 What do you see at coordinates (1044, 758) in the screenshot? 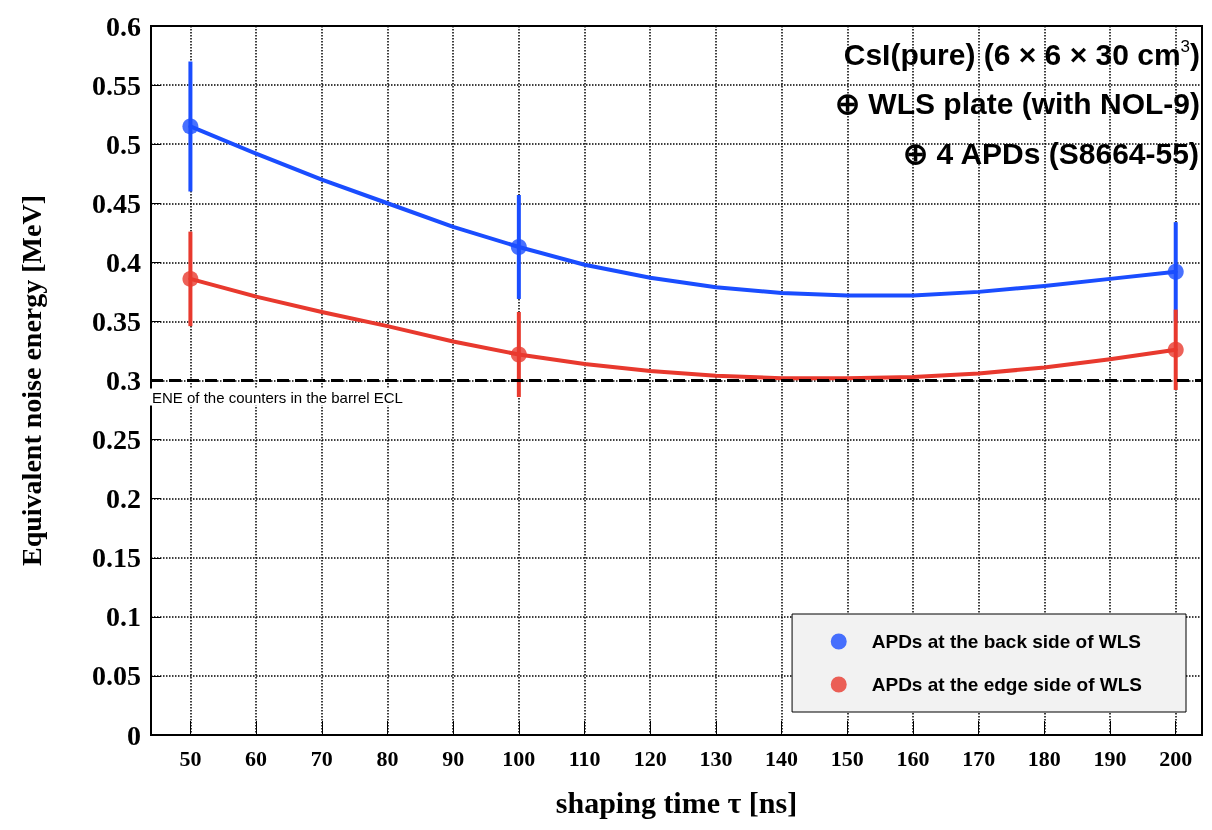
I see `x-tick-label: 180` at bounding box center [1044, 758].